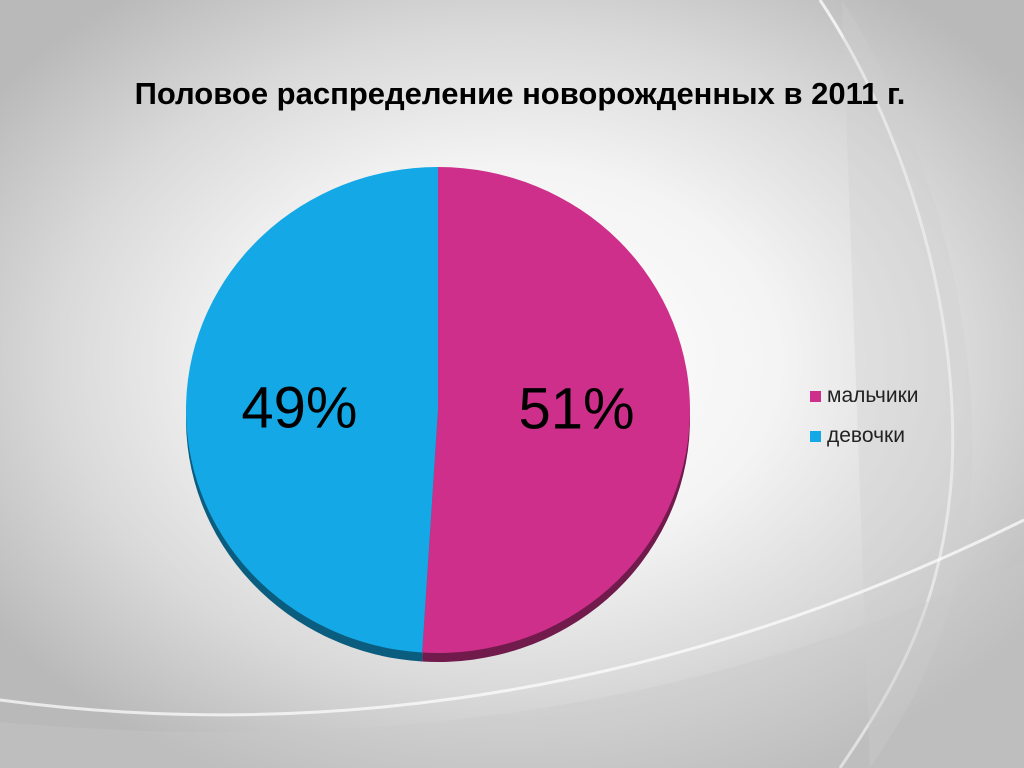 Image resolution: width=1024 pixels, height=768 pixels. Describe the element at coordinates (815, 396) in the screenshot. I see `legend-swatch-boys` at that location.